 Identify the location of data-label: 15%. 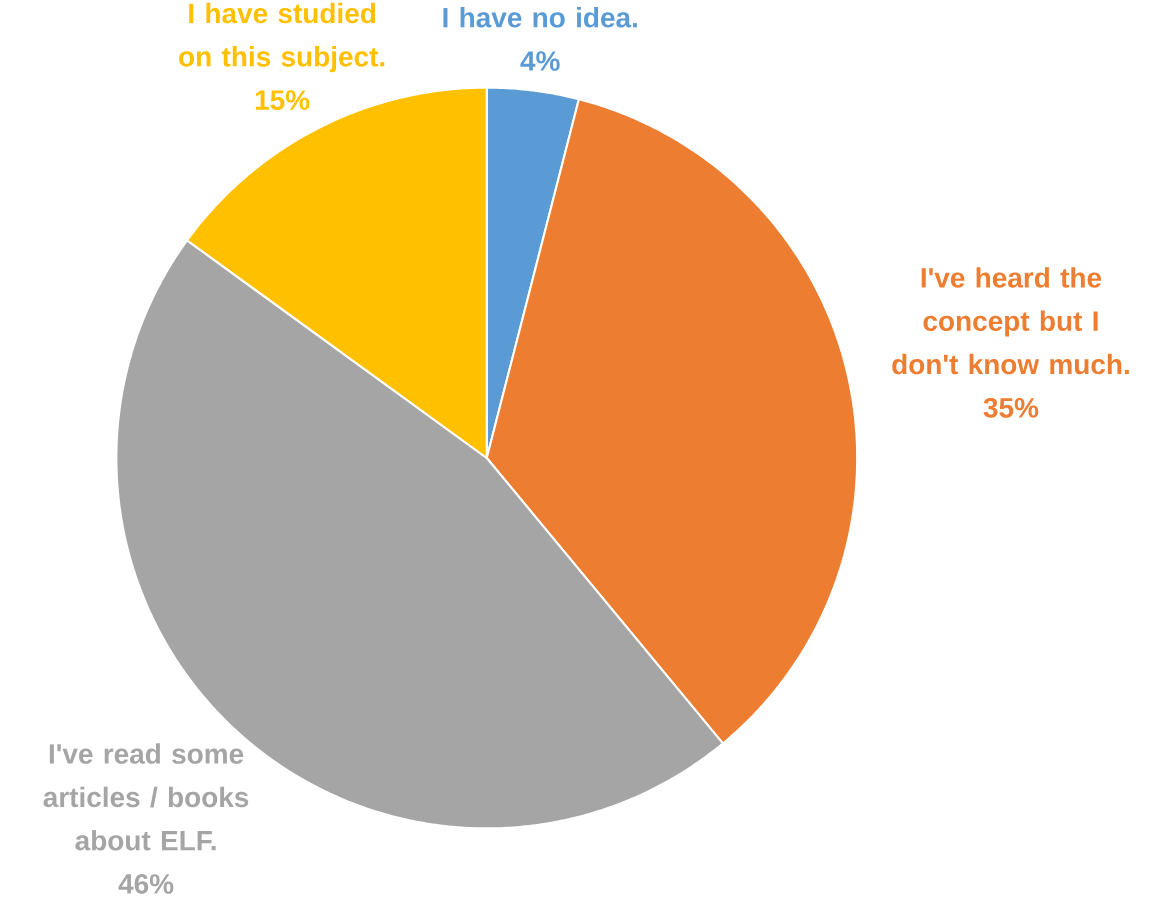
(282, 100).